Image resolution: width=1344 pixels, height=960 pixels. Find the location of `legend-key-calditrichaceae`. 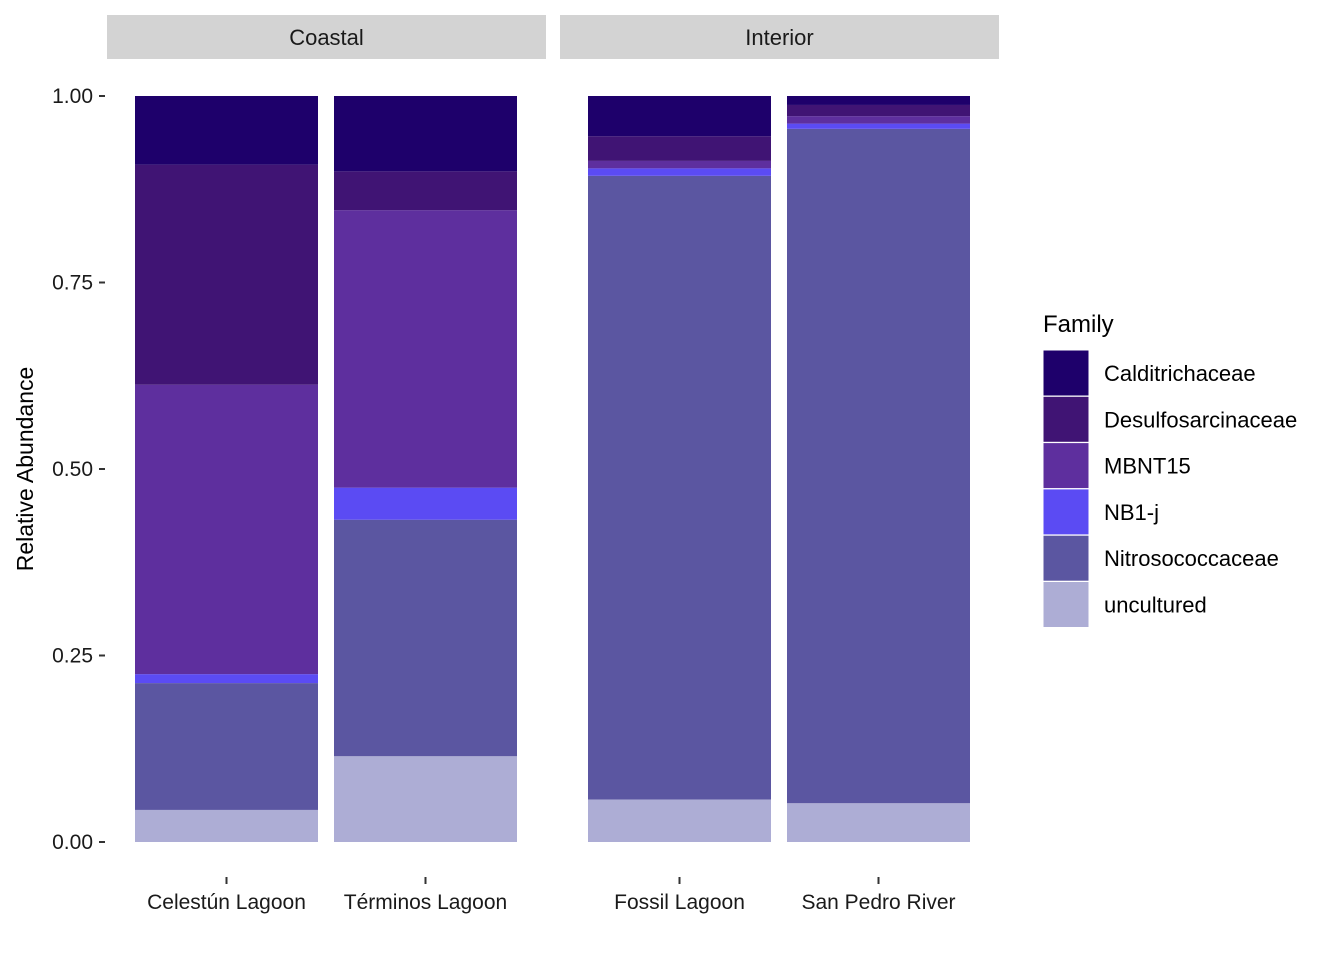

legend-key-calditrichaceae is located at coordinates (1066, 373).